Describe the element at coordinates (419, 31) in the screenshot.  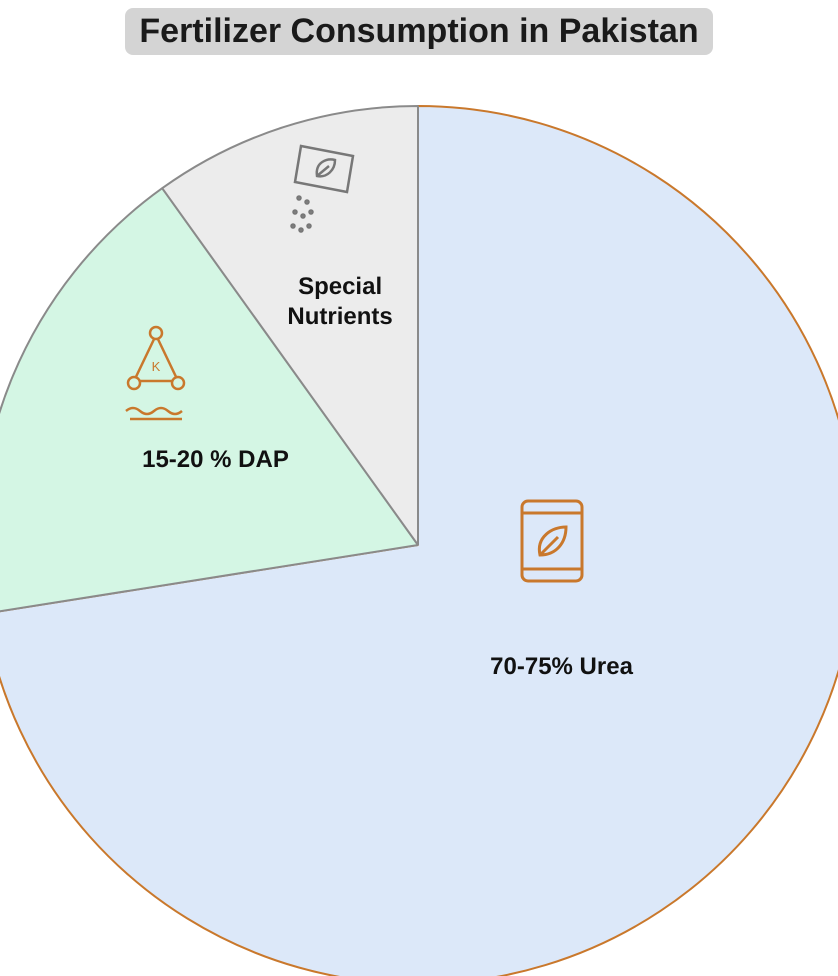
I see `chart-title: Fertilizer Consumption in Pakistan` at that location.